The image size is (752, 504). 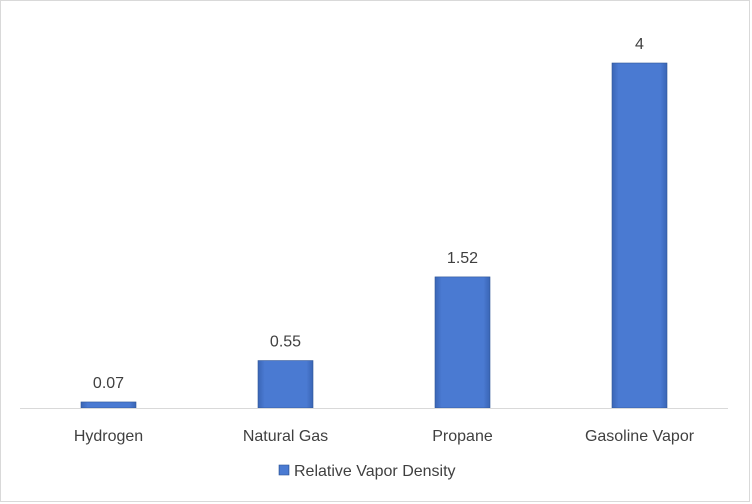 I want to click on legend-label: Relative Vapor Density, so click(x=375, y=471).